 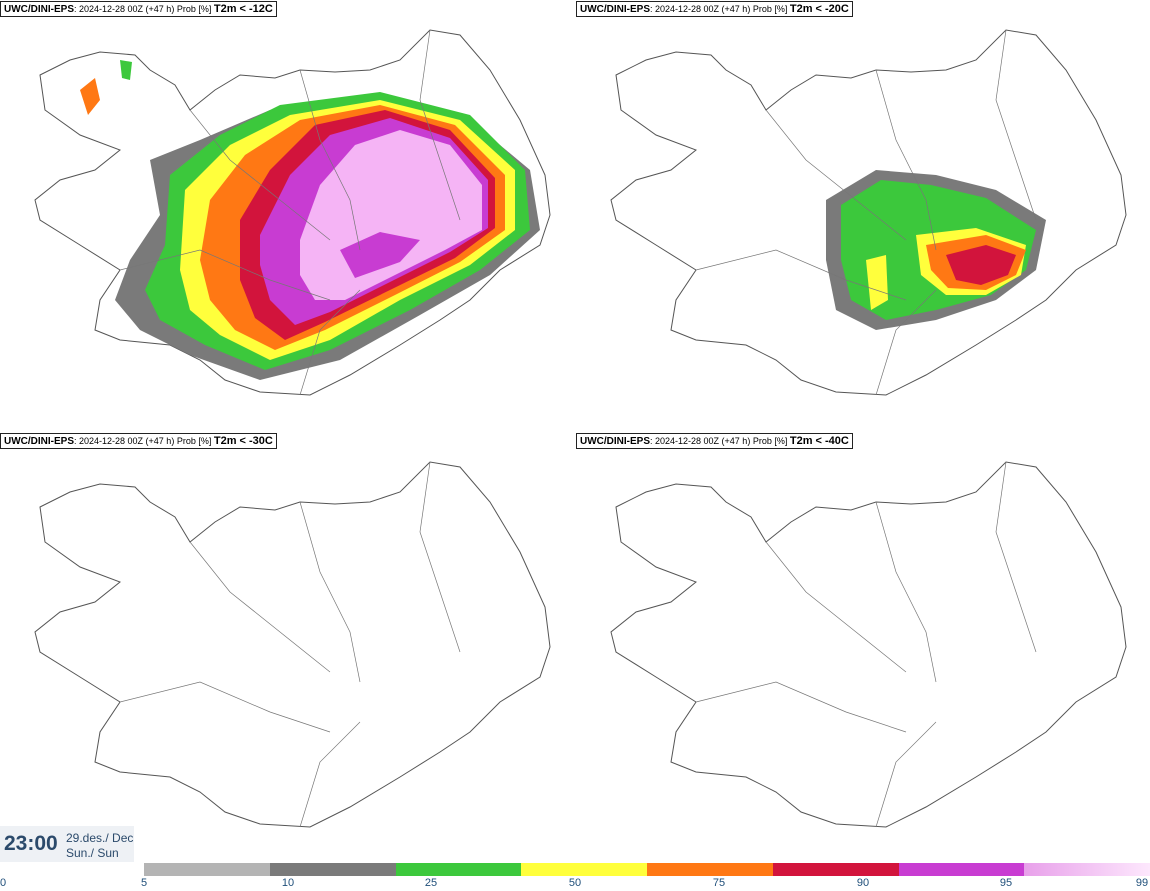 I want to click on variable-label: T2m < -30C, so click(x=243, y=441).